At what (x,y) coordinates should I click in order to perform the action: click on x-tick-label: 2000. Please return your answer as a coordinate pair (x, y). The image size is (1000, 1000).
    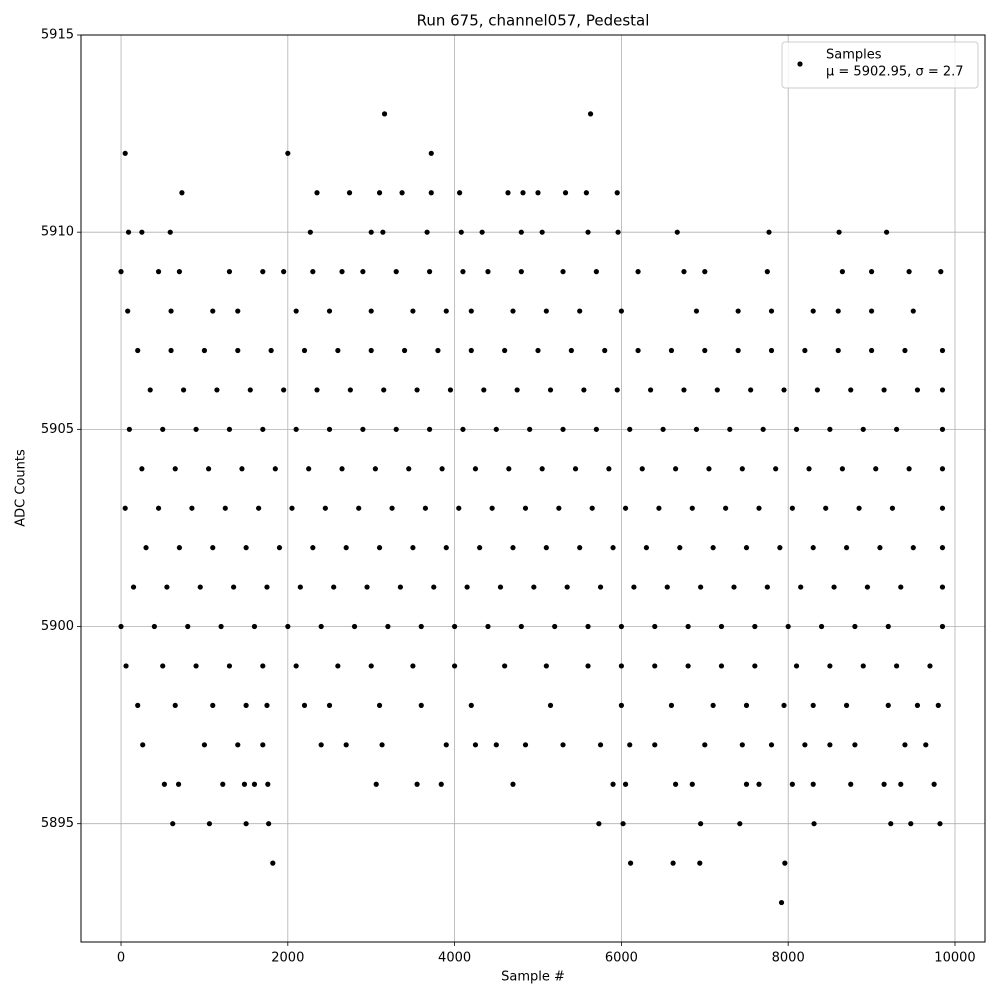
    Looking at the image, I should click on (287, 958).